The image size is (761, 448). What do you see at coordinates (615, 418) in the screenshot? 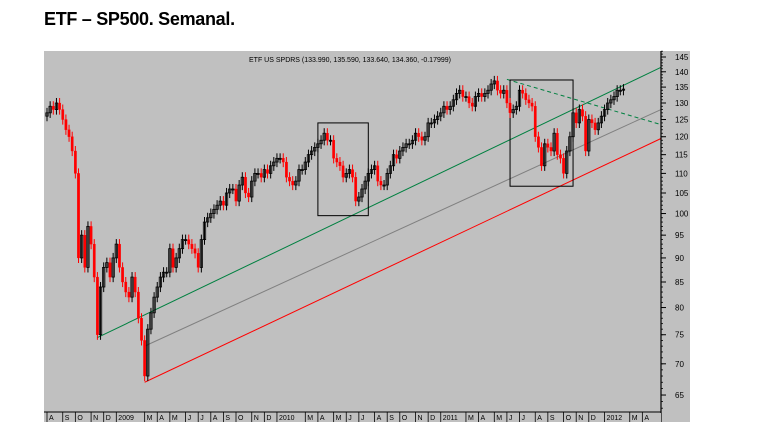
I see `x-tick-label: 2012` at bounding box center [615, 418].